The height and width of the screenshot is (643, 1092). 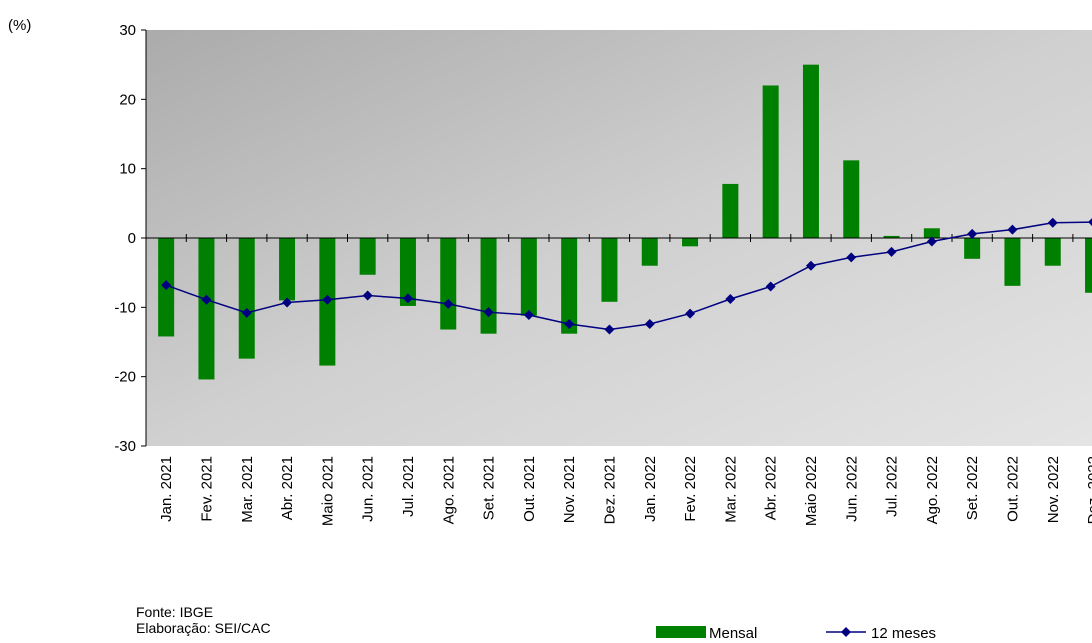 I want to click on source-note: Fonte: IBGE Elaboração: SEI/CAC, so click(x=203, y=620).